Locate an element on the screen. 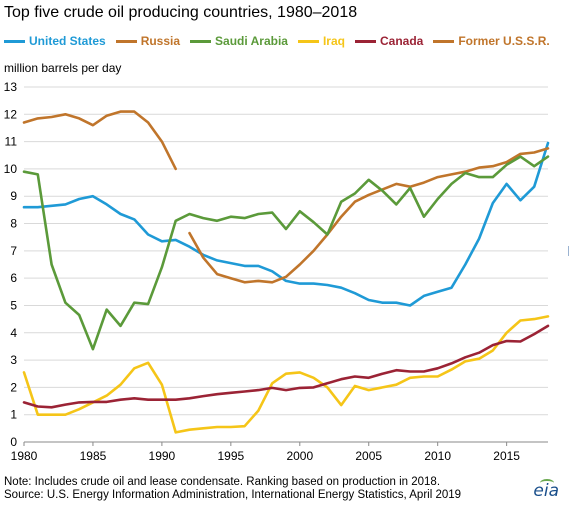  legend-item: Canada is located at coordinates (389, 41).